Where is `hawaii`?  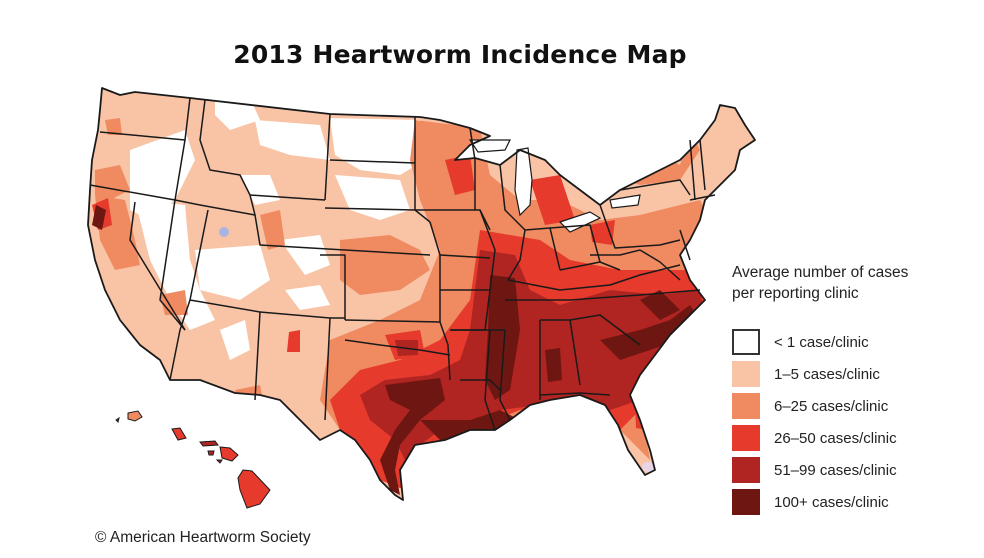
hawaii is located at coordinates (193, 459).